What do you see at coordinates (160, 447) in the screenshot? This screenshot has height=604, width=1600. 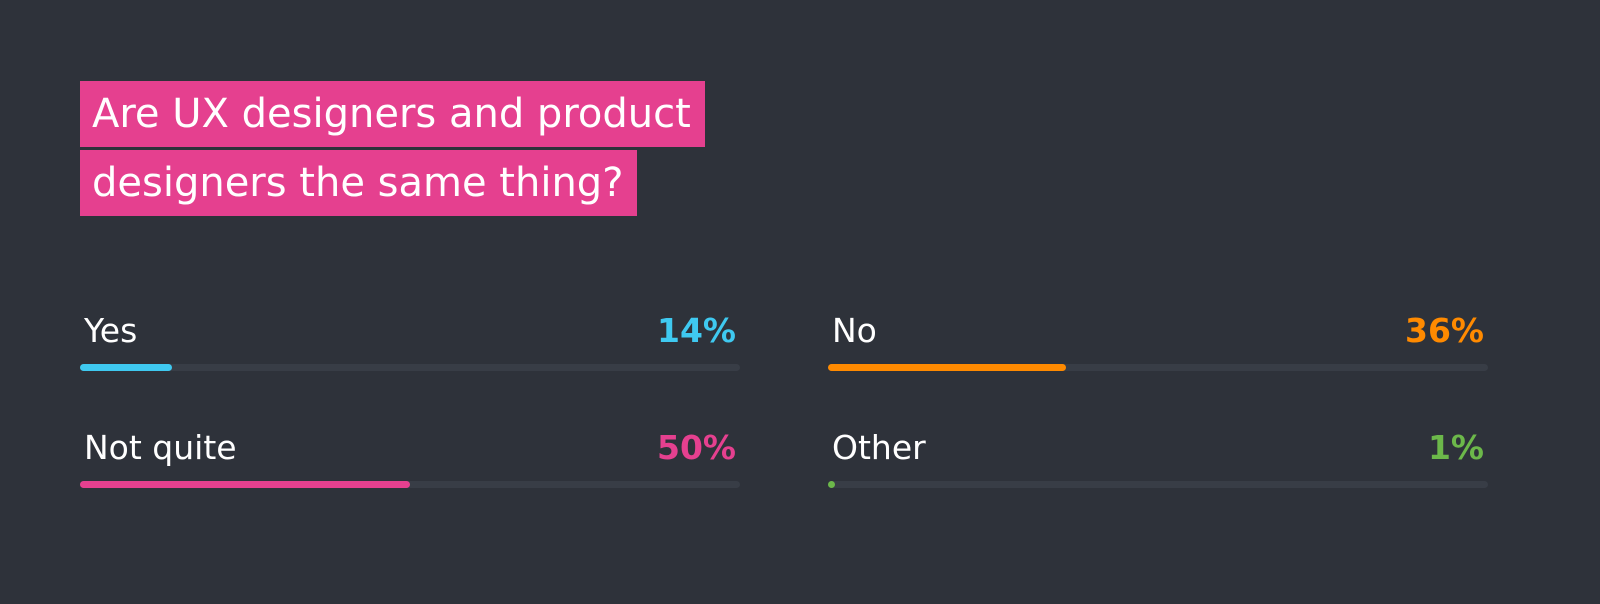 I see `option-label: Not quite` at bounding box center [160, 447].